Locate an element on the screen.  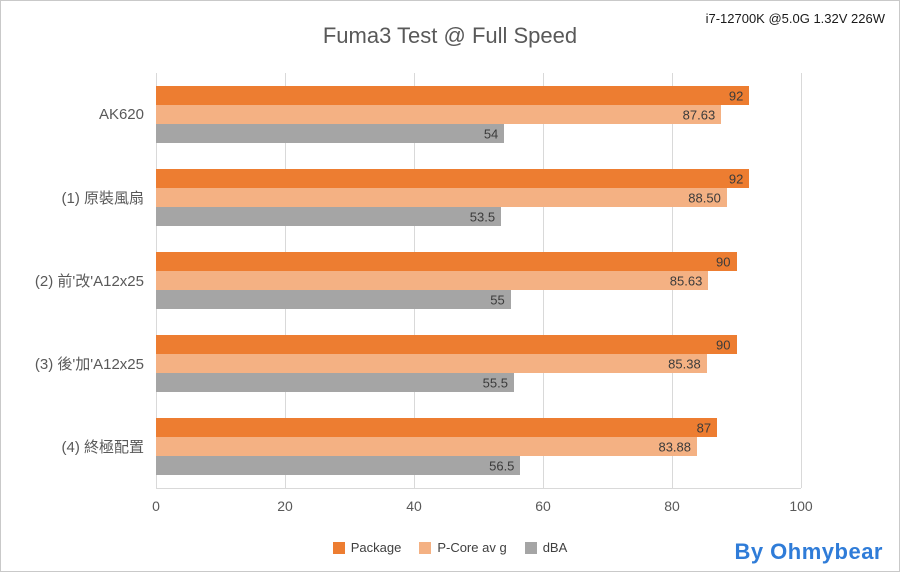
category-label: AK620 is located at coordinates (121, 114).